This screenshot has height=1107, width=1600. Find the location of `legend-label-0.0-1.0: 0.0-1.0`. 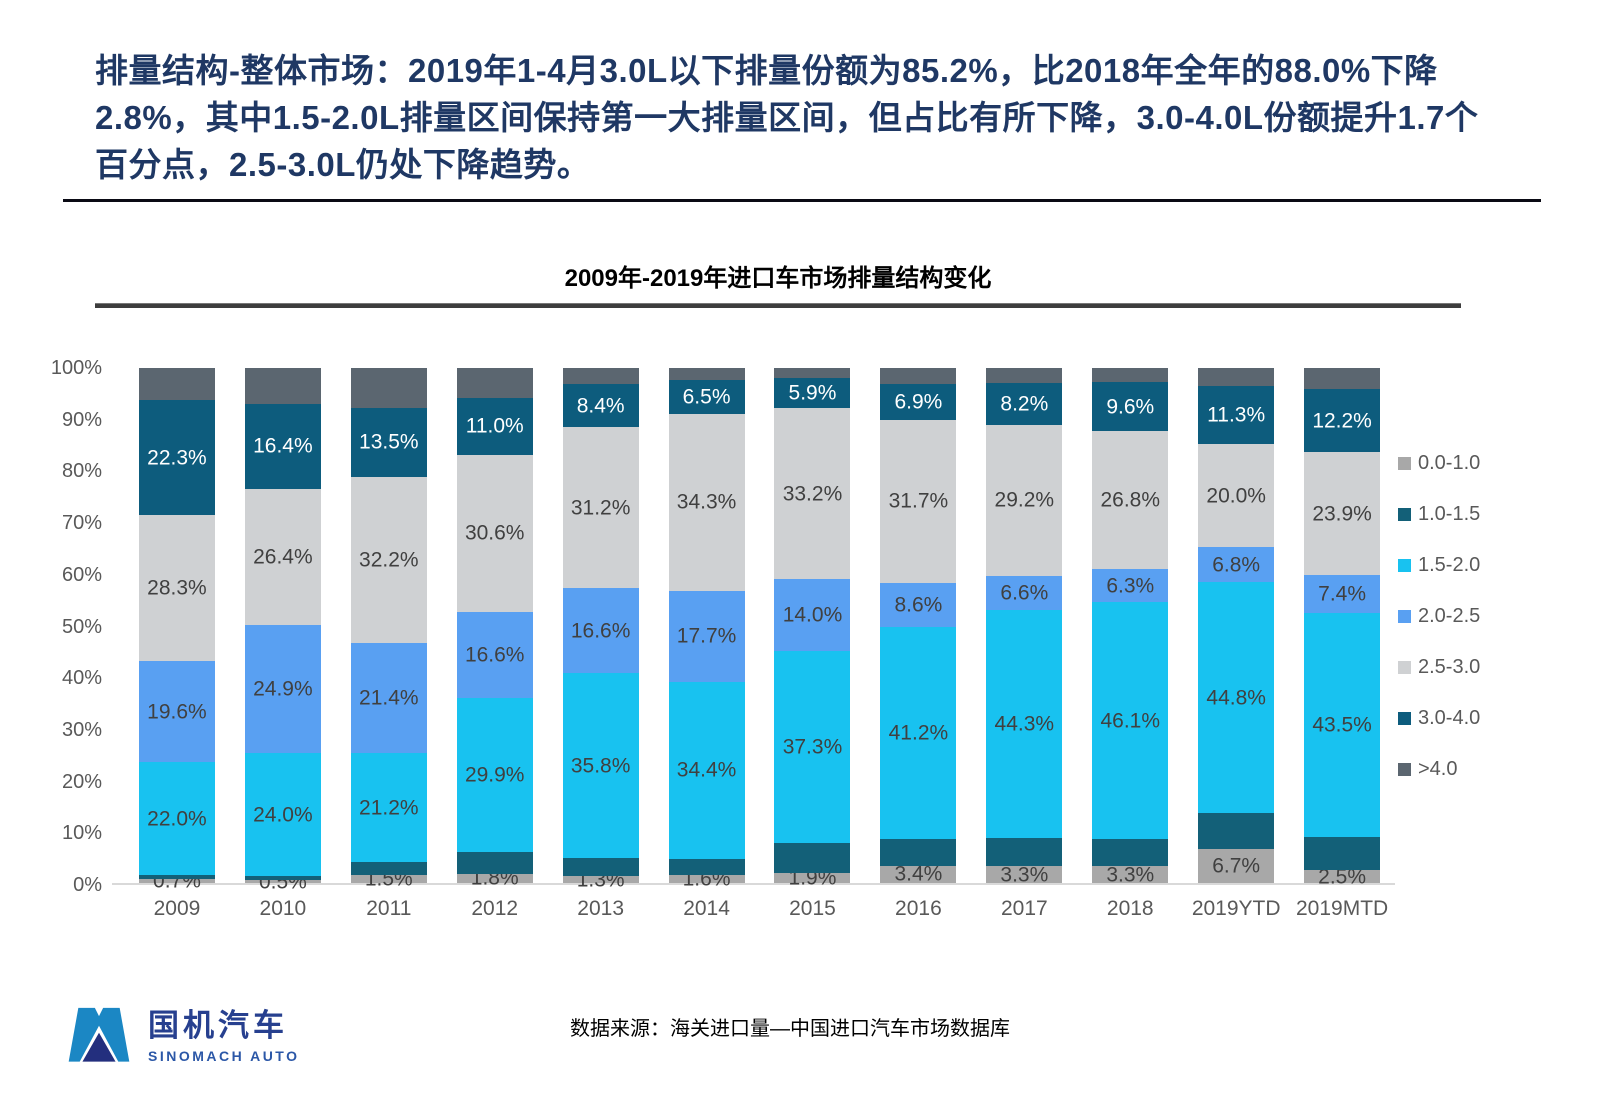

legend-label-0.0-1.0: 0.0-1.0 is located at coordinates (1449, 462).